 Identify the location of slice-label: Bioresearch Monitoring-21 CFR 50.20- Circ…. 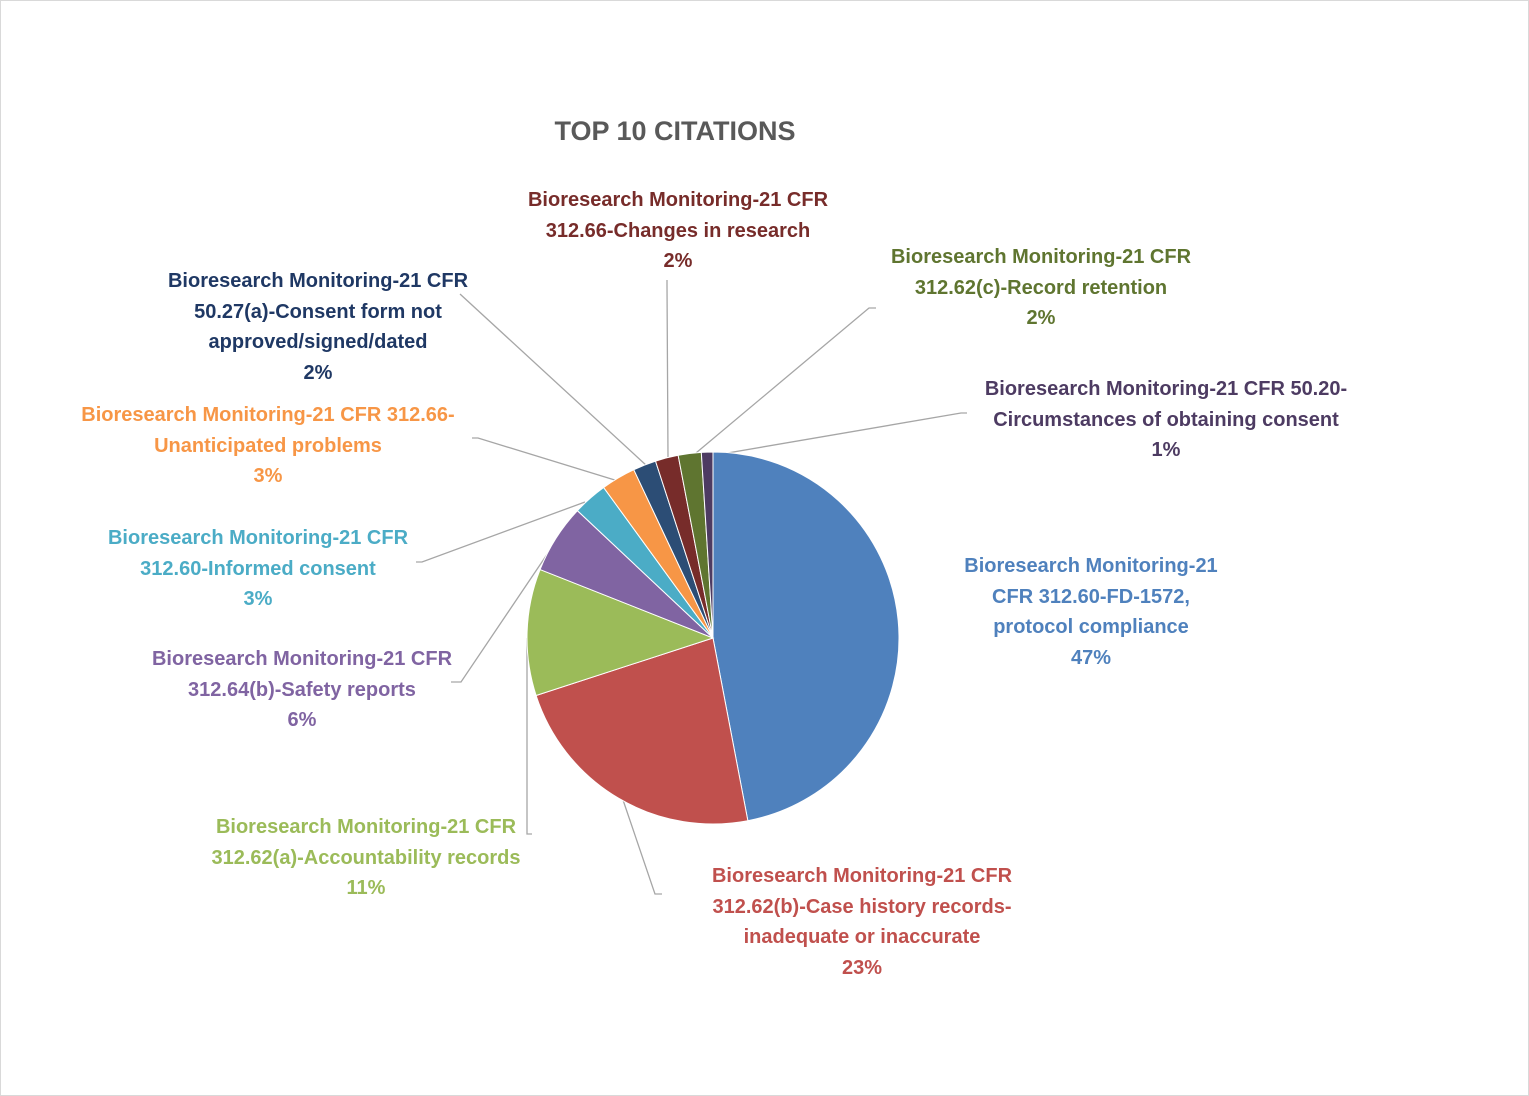
(1166, 420).